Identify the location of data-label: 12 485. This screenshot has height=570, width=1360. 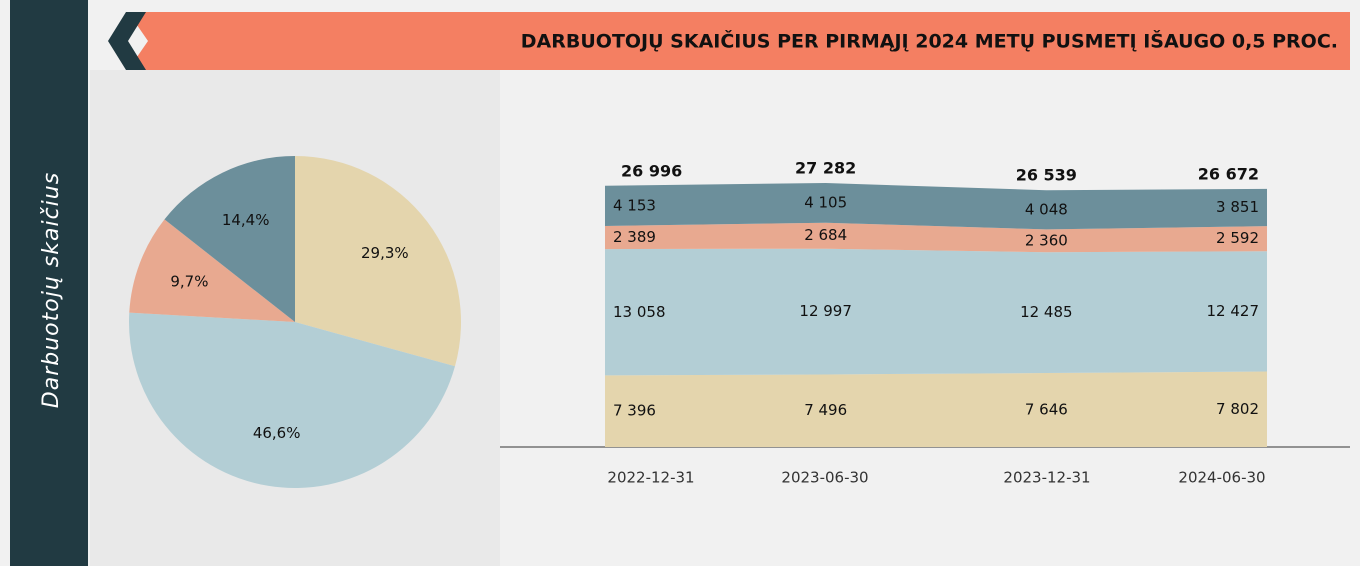
(1046, 312).